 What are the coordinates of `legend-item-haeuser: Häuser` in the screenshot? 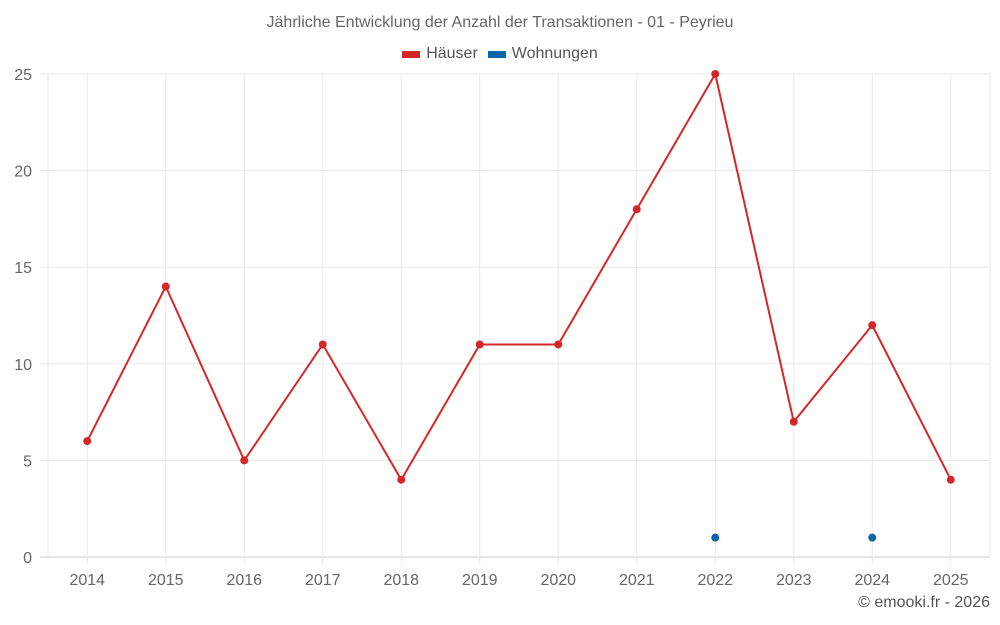 It's located at (440, 54).